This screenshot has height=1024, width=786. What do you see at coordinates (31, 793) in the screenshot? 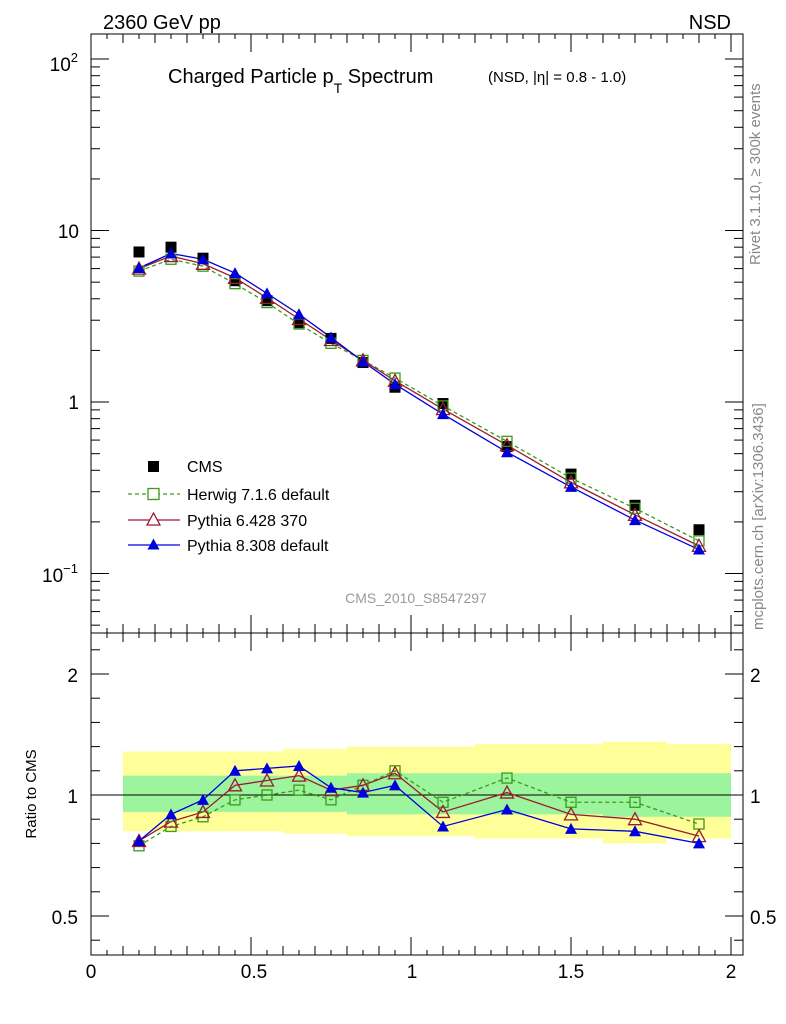
I see `ratio-y-label: Ratio to CMS` at bounding box center [31, 793].